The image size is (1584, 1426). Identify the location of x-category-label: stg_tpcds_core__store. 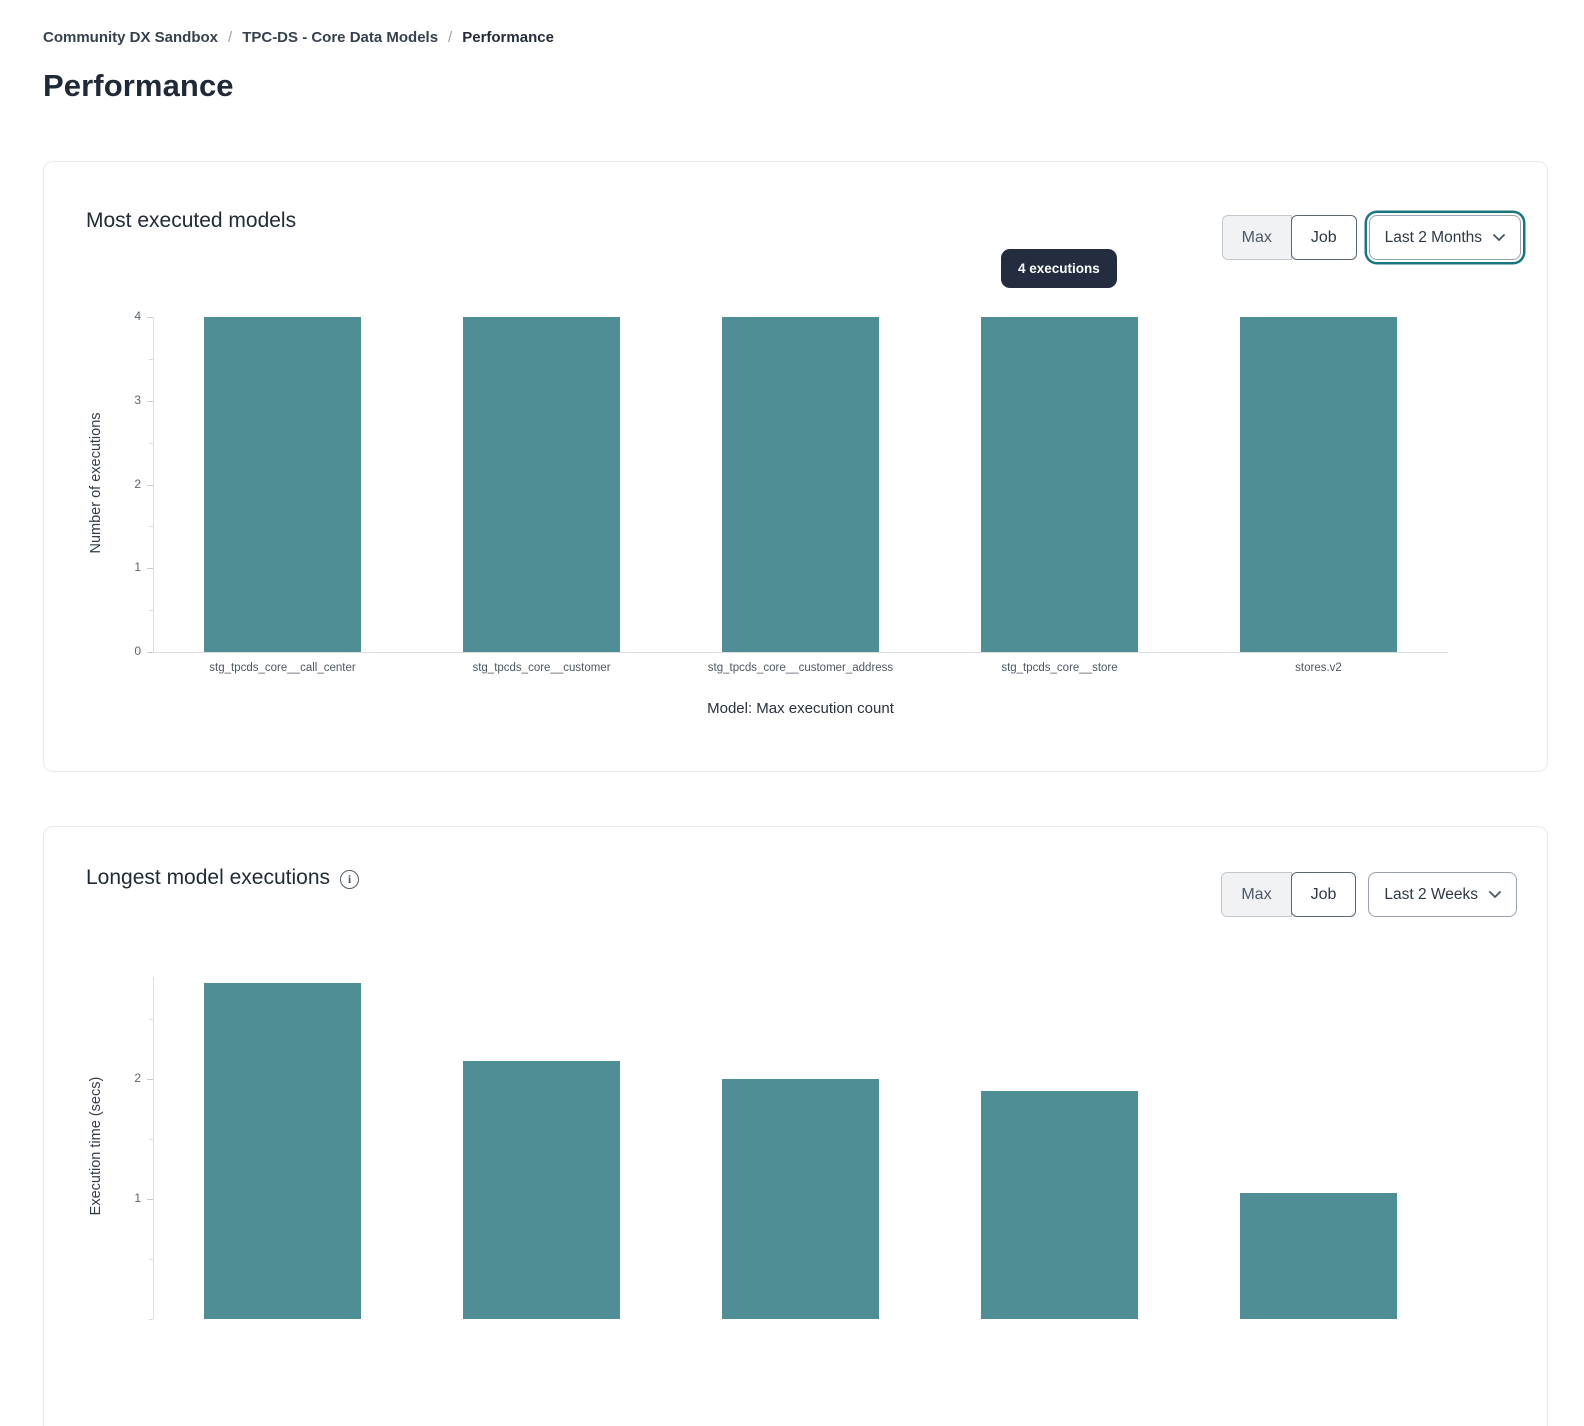
(1059, 668).